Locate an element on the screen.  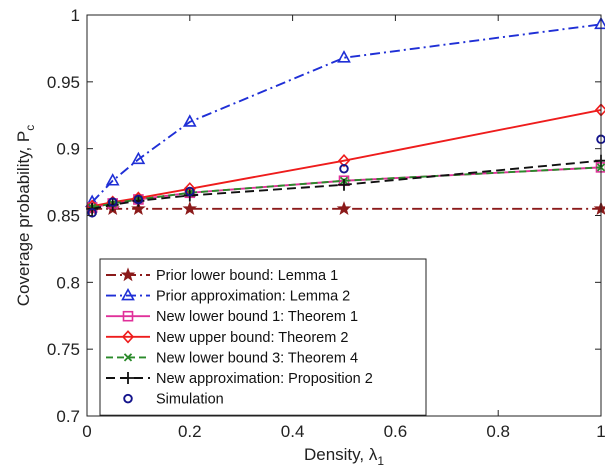
legend-entry-7: Simulation is located at coordinates (173, 400).